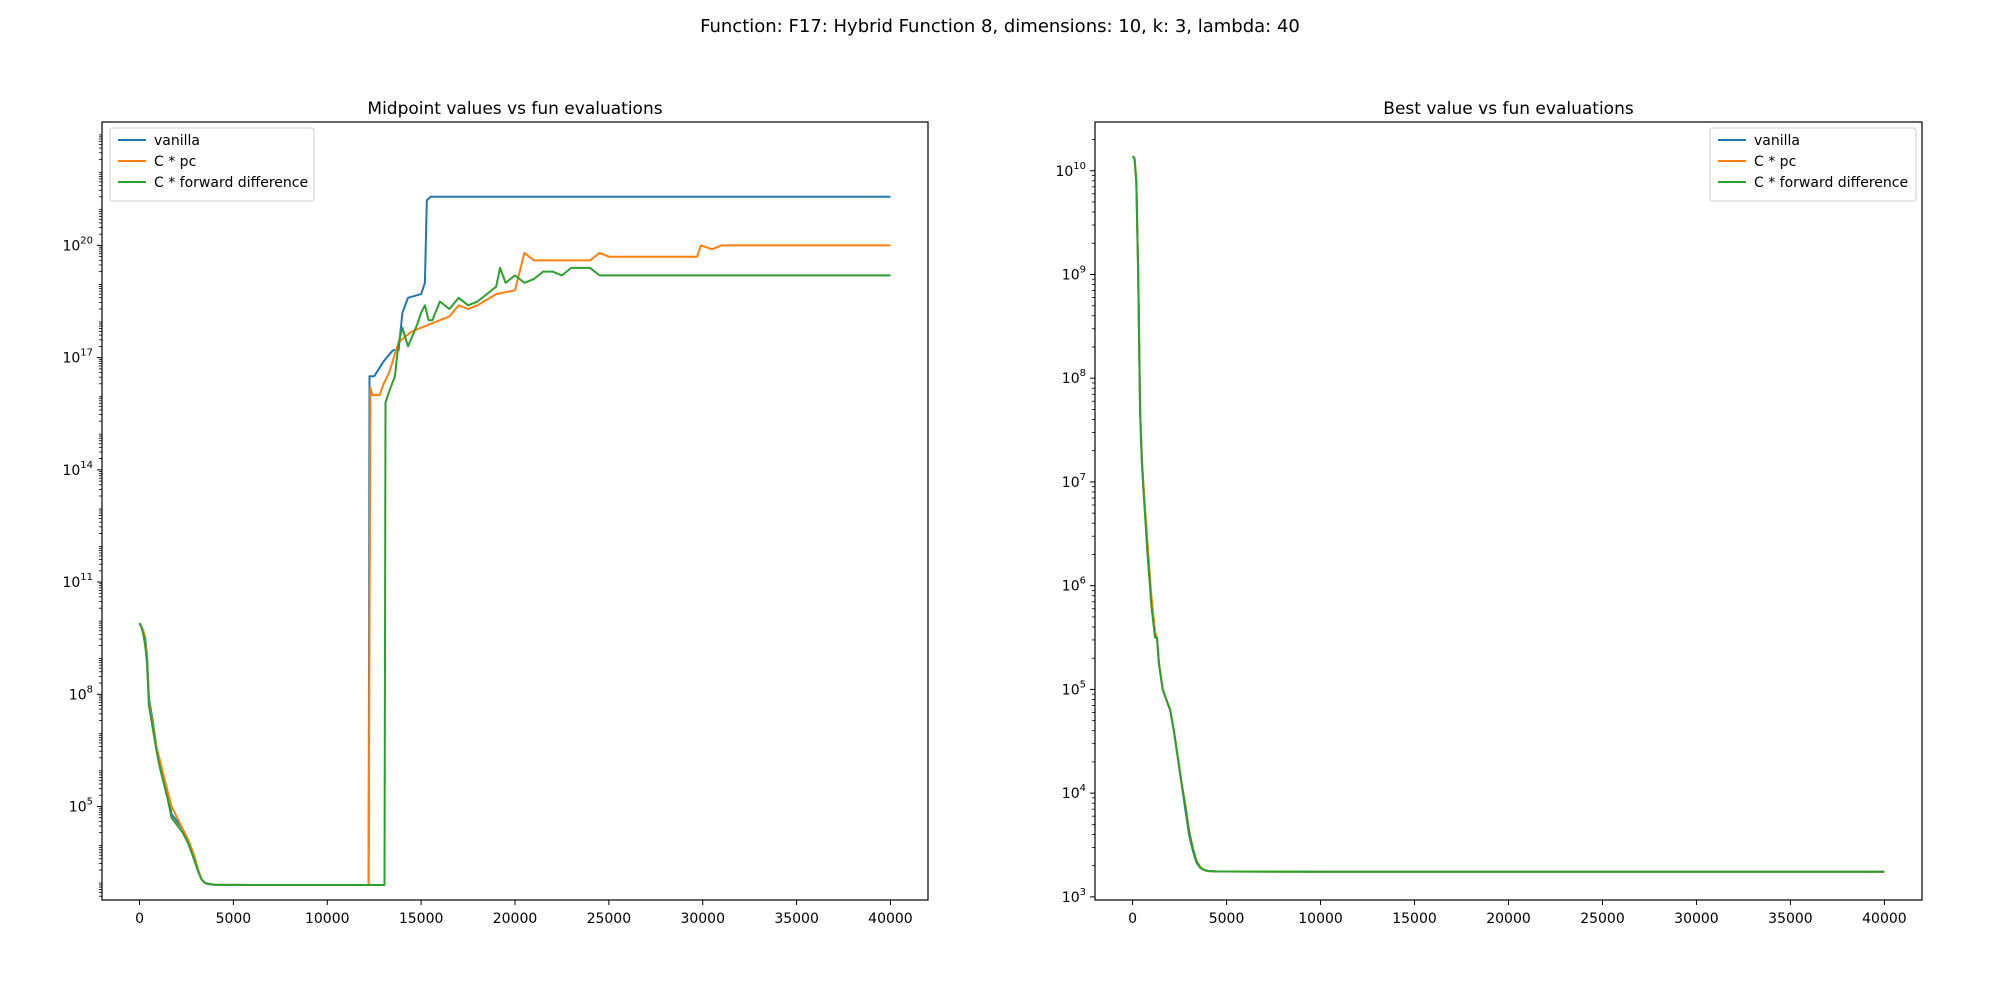 The width and height of the screenshot is (2000, 1000). Describe the element at coordinates (1070, 170) in the screenshot. I see `y-tick-label: 10¹⁰` at that location.